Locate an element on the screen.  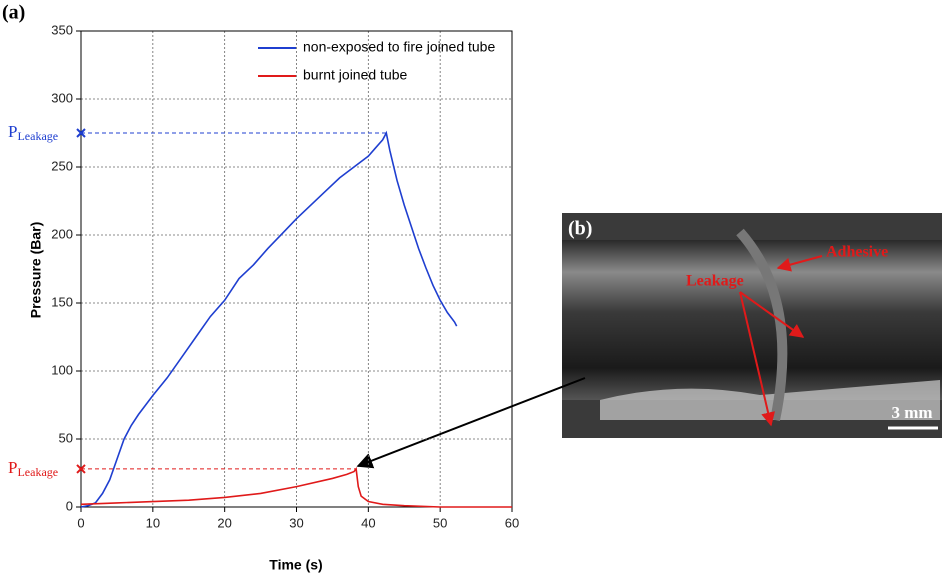
tube is located at coordinates (752, 320).